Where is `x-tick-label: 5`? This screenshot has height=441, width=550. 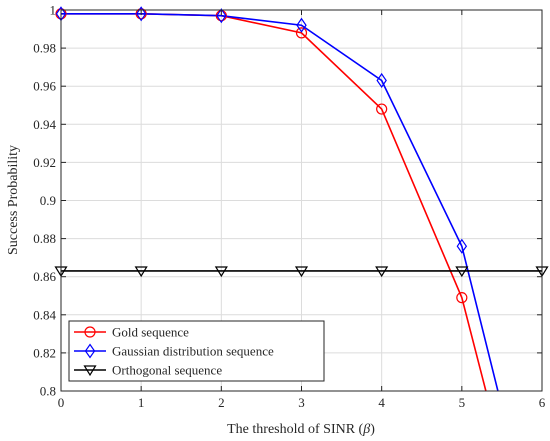
x-tick-label: 5 is located at coordinates (462, 402).